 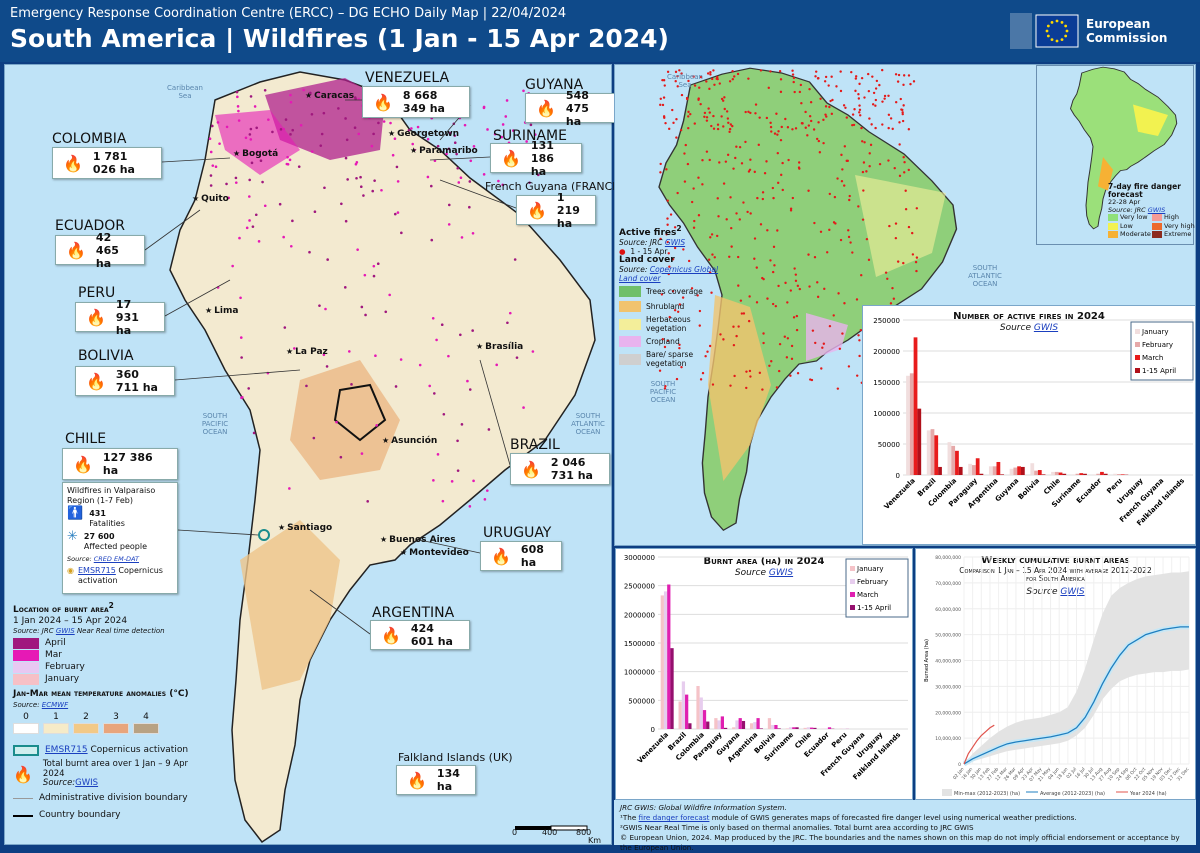 I want to click on scale-unit: Km, so click(x=594, y=840).